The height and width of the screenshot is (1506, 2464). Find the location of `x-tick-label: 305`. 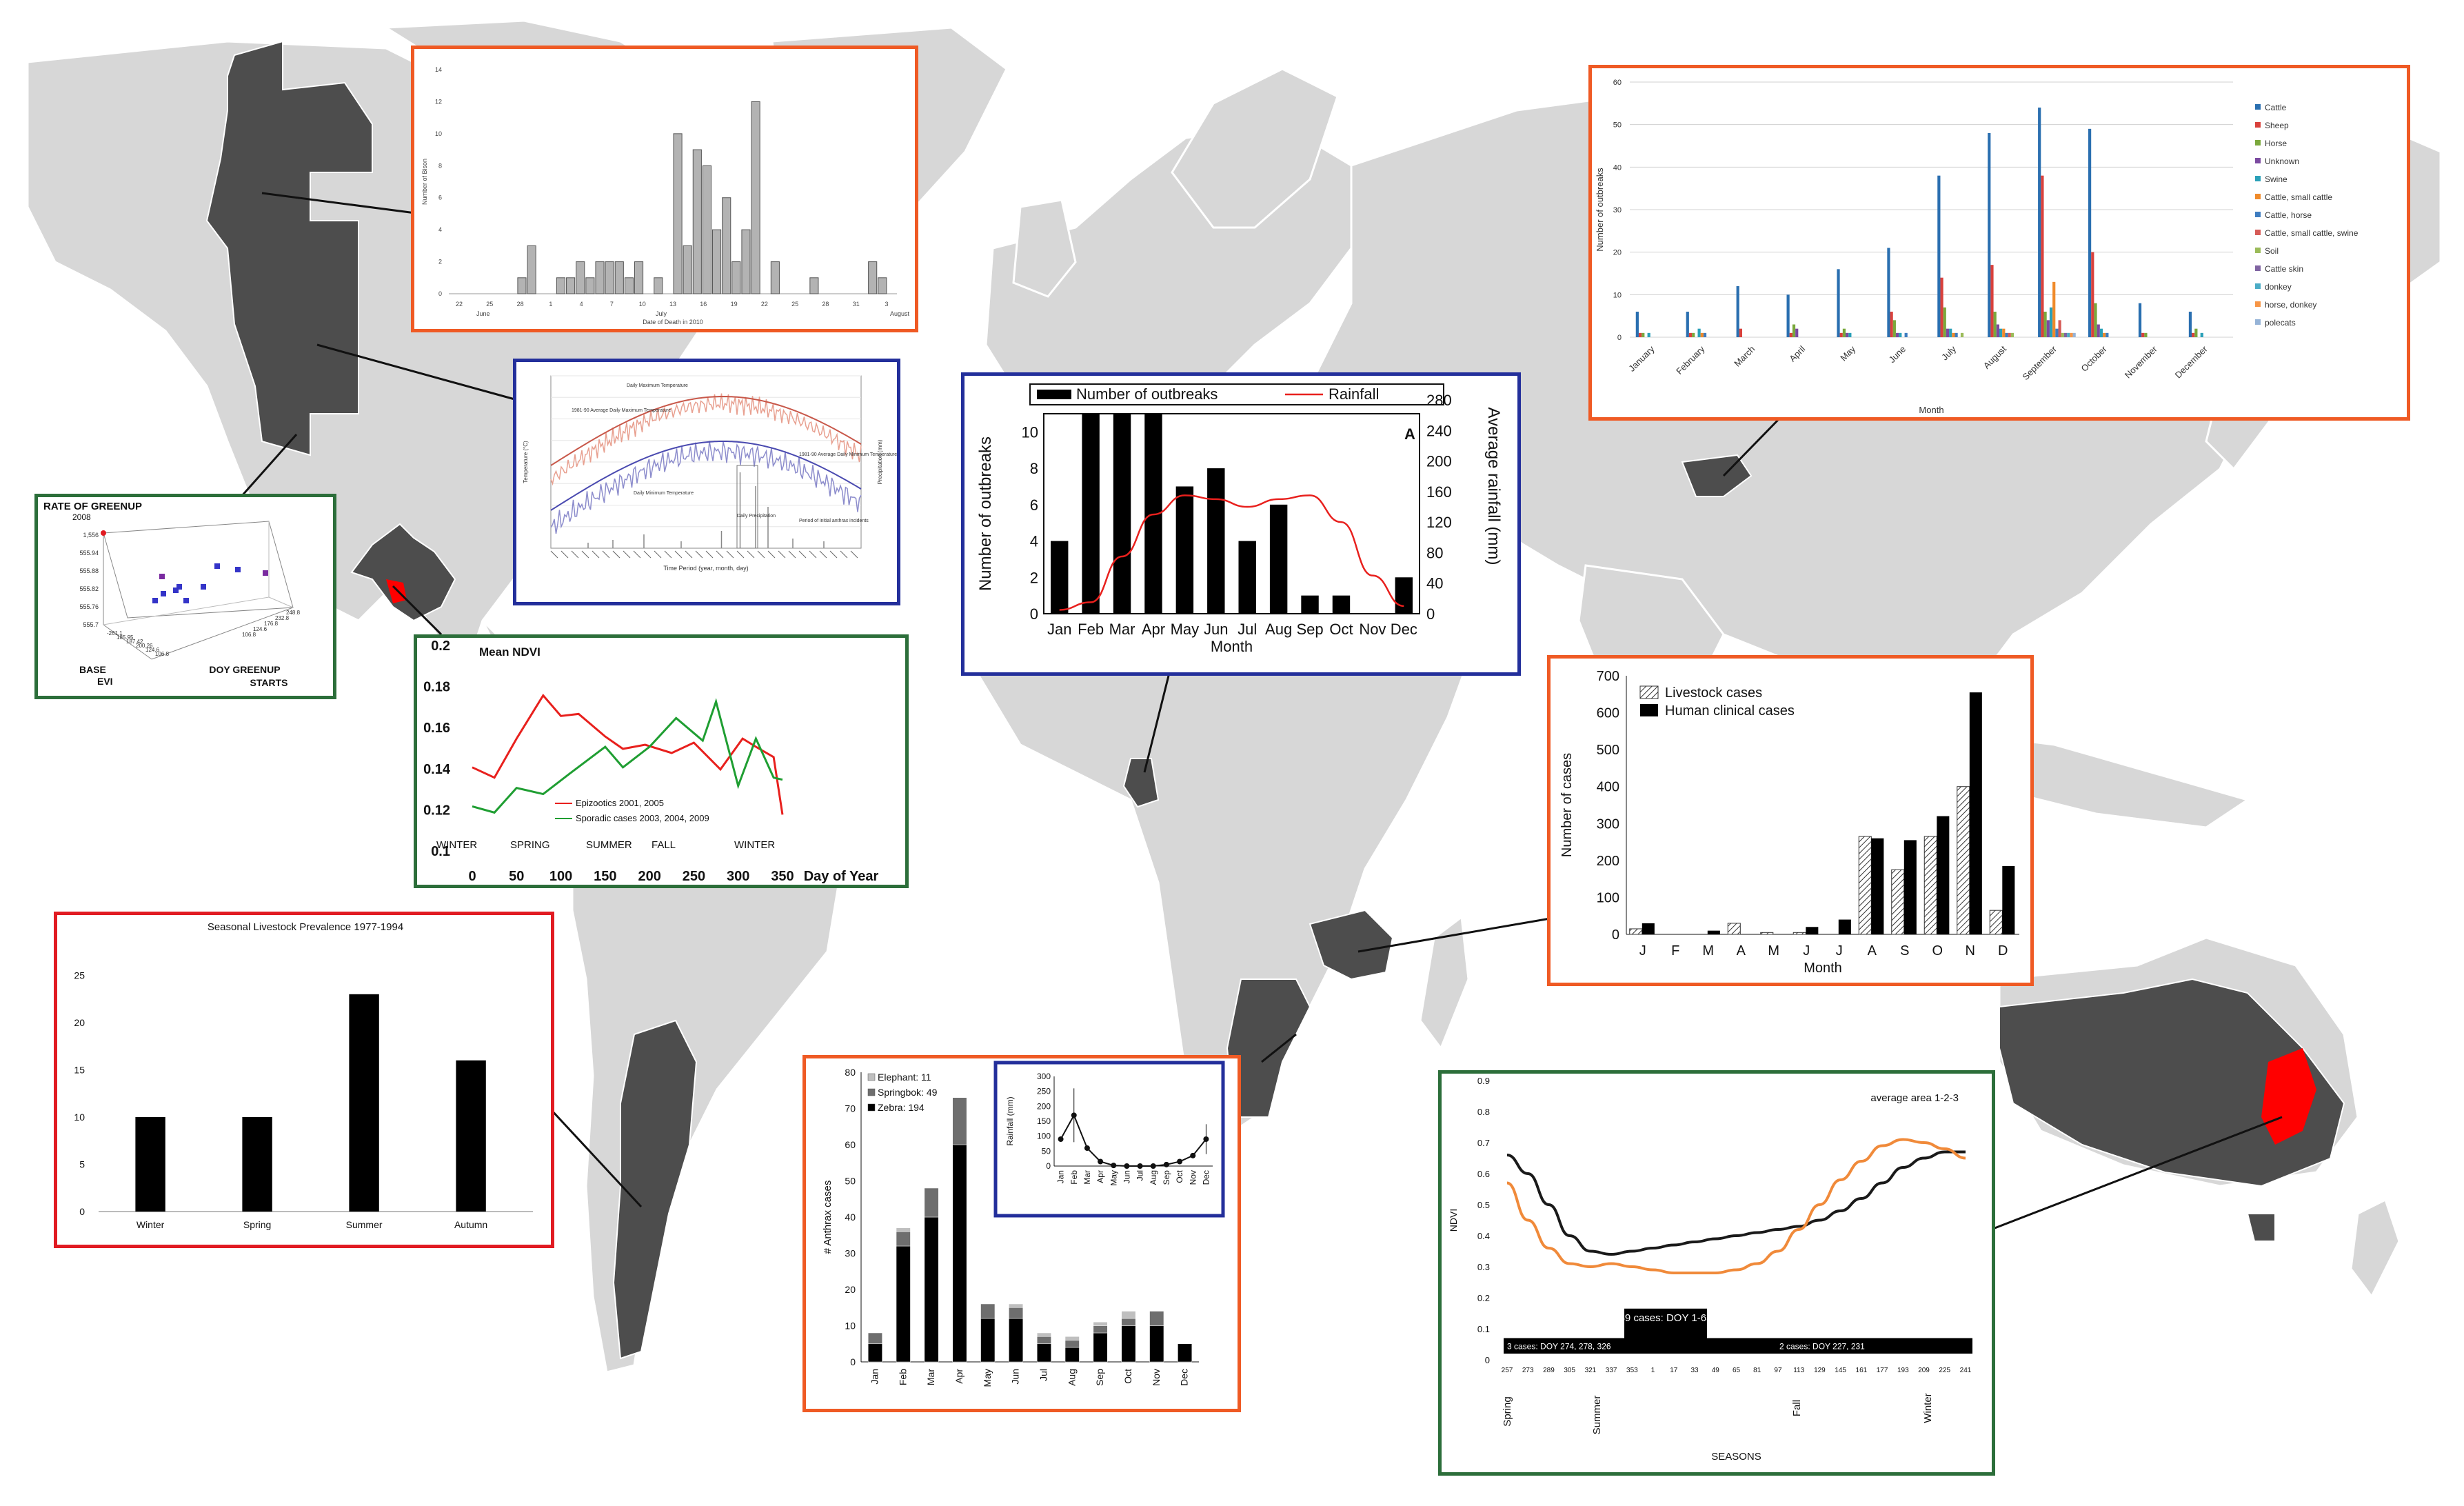

x-tick-label: 305 is located at coordinates (1569, 1370).